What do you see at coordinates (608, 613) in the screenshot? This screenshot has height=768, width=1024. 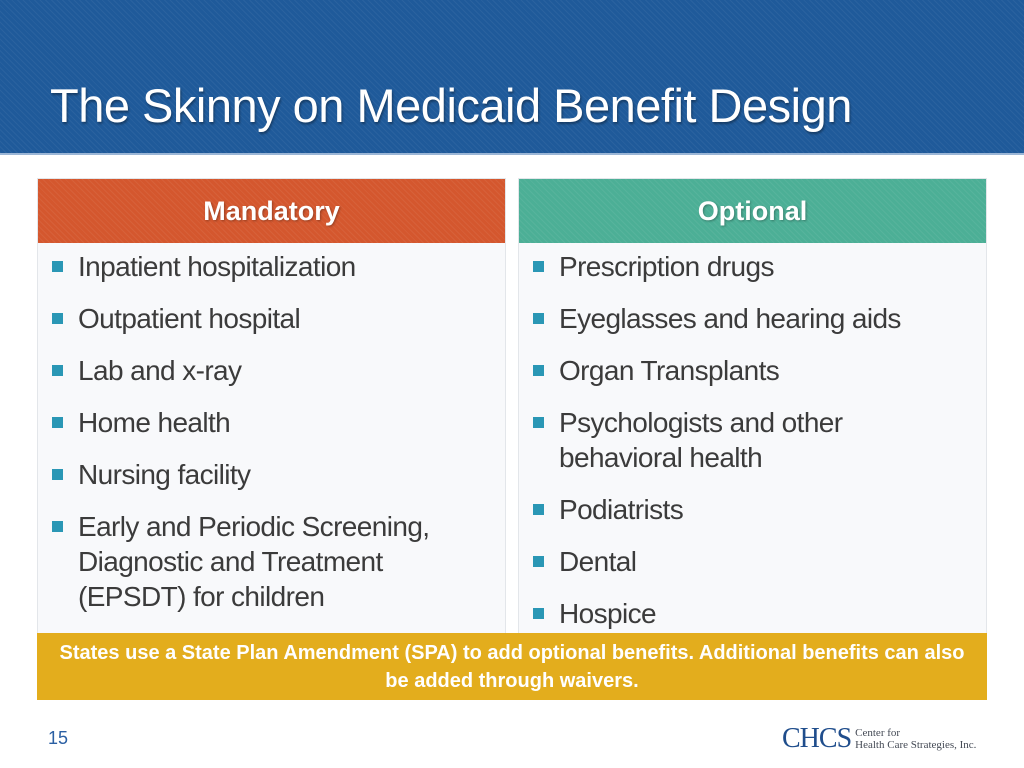 I see `list-item-text: Hospice` at bounding box center [608, 613].